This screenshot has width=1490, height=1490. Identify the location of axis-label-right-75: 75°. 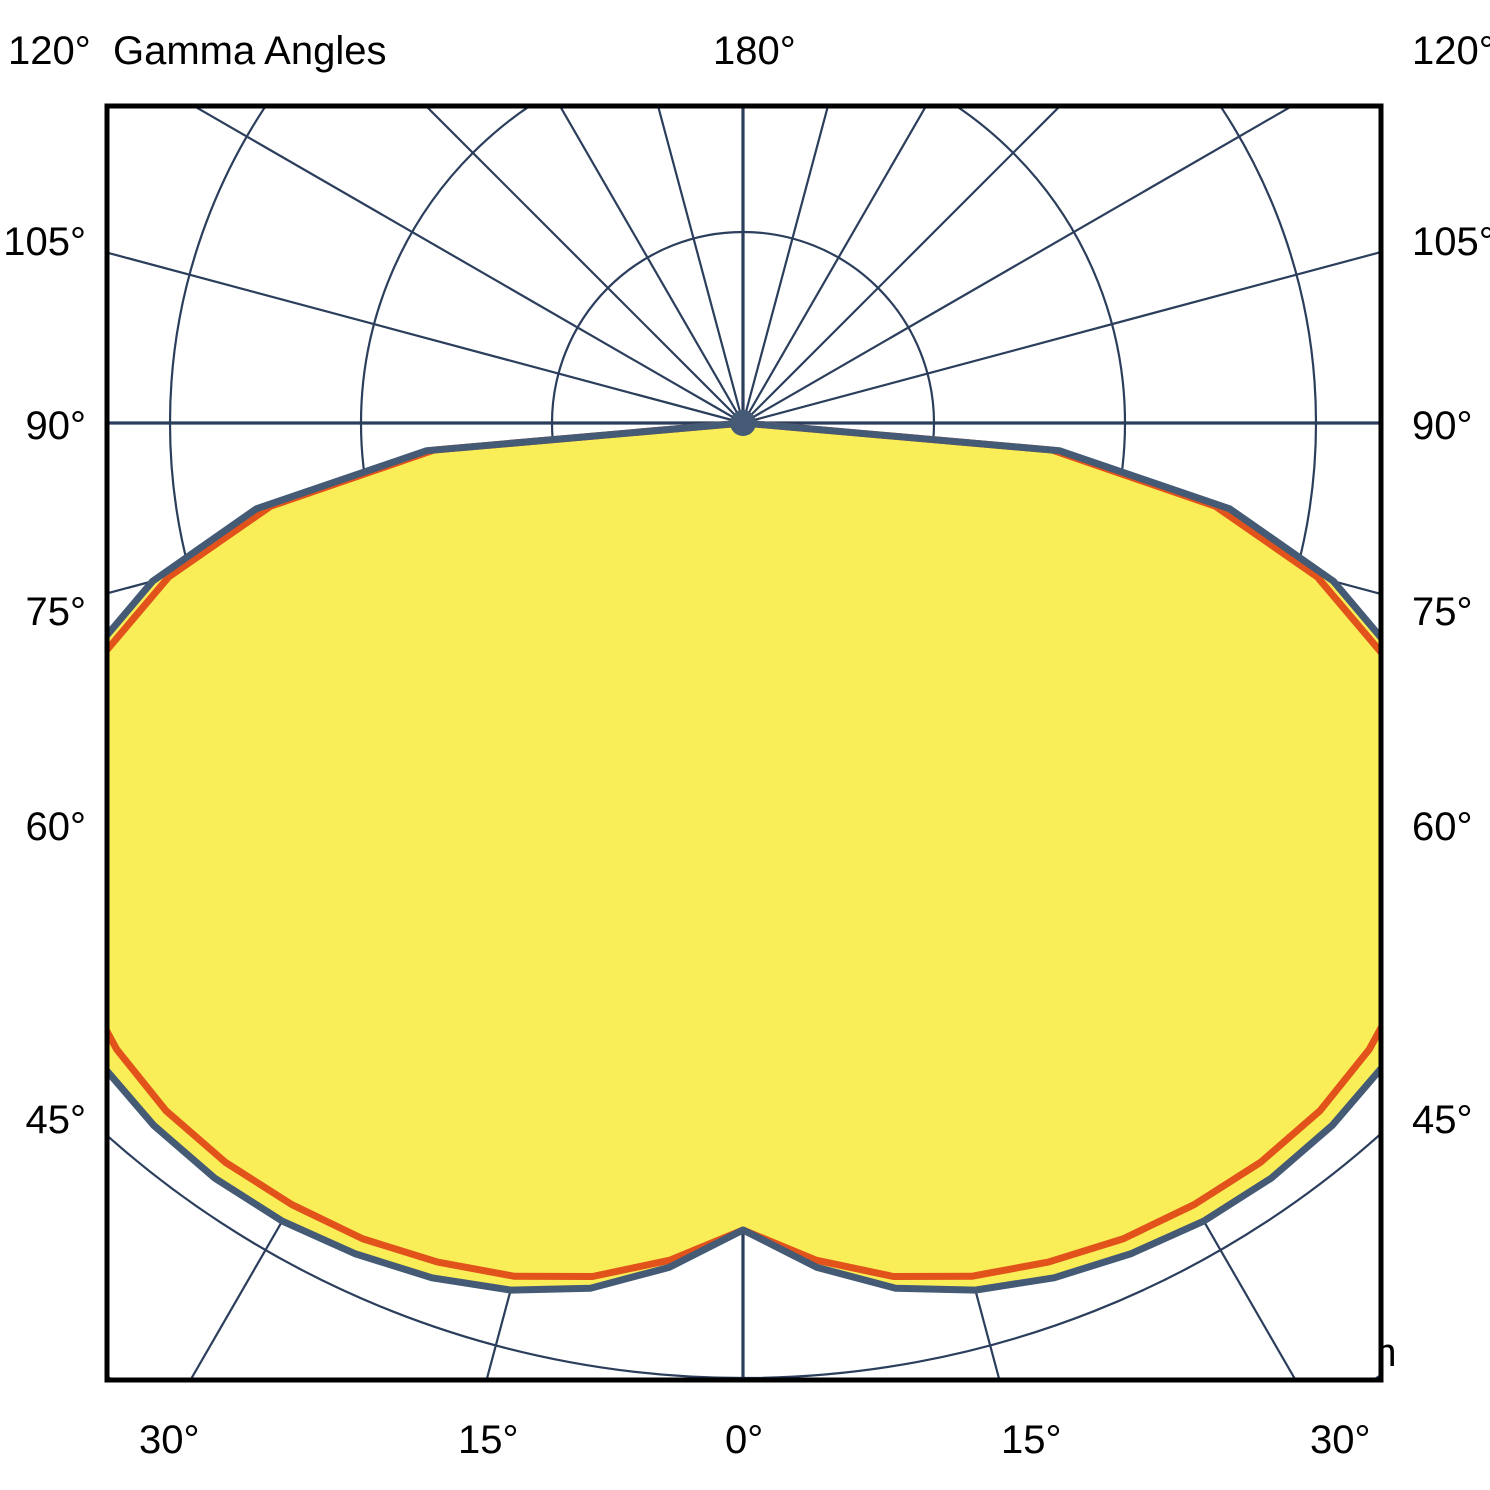
(1442, 612).